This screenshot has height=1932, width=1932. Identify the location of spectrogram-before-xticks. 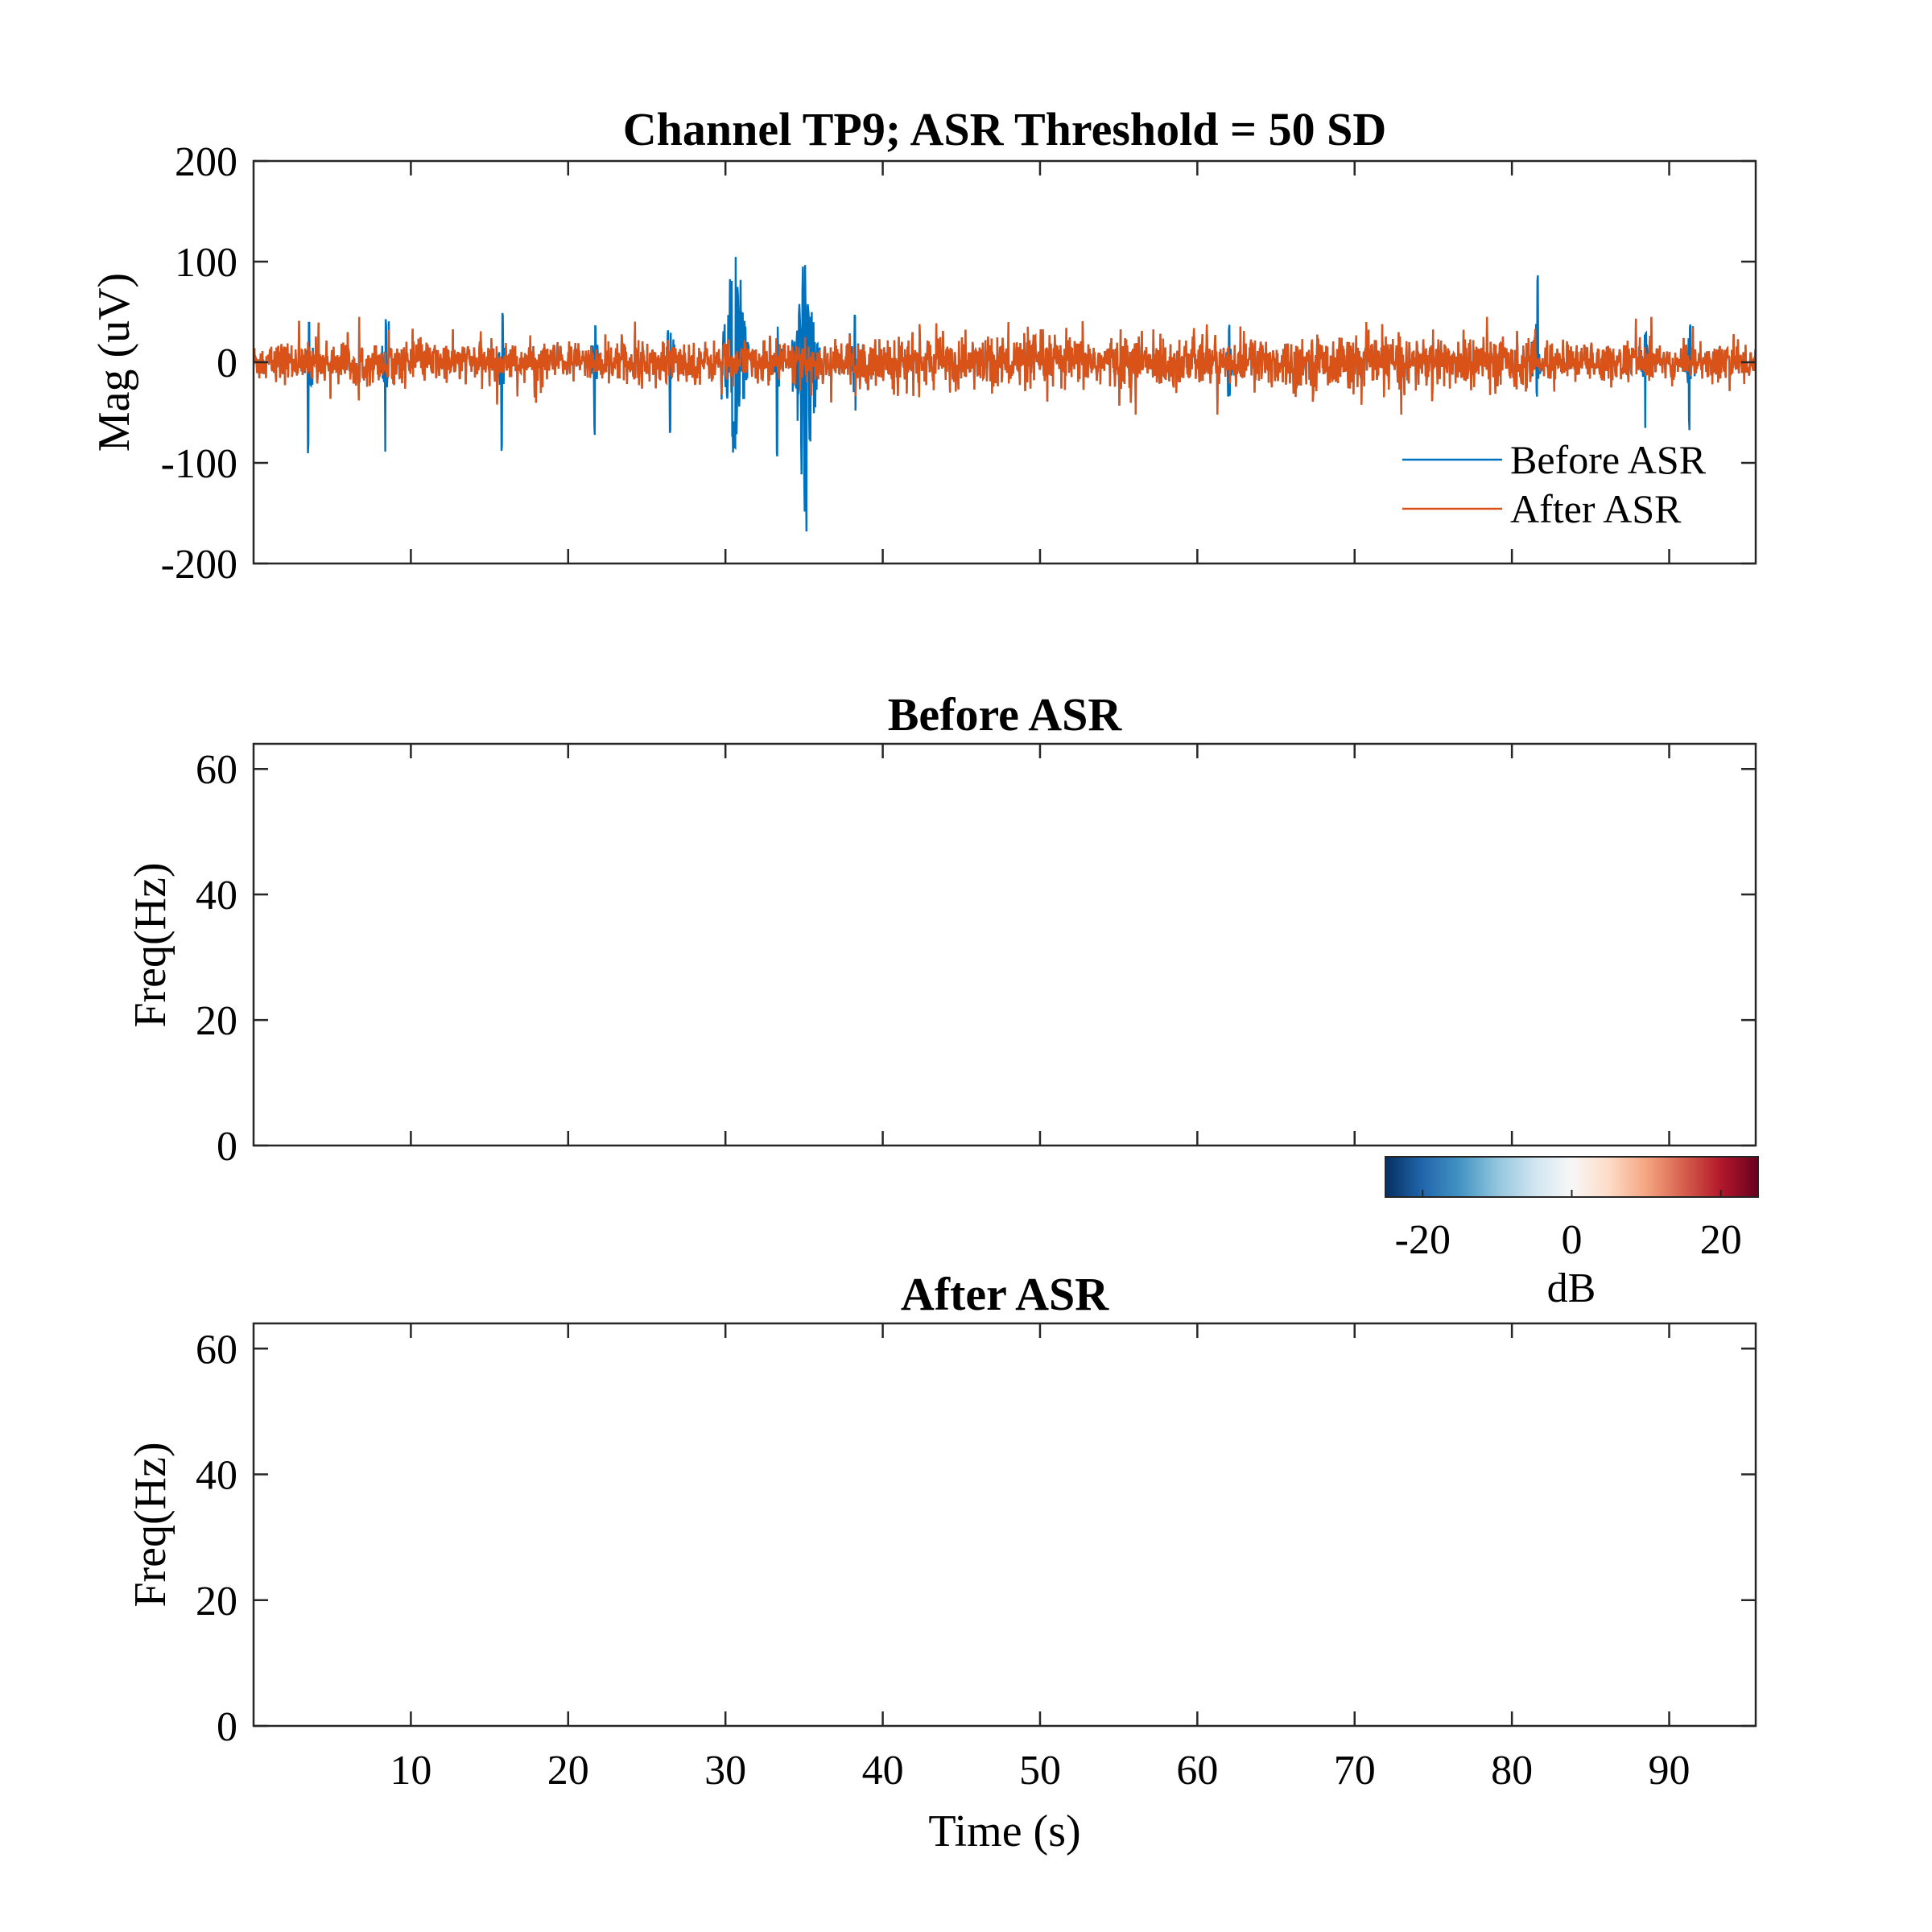
(1040, 945).